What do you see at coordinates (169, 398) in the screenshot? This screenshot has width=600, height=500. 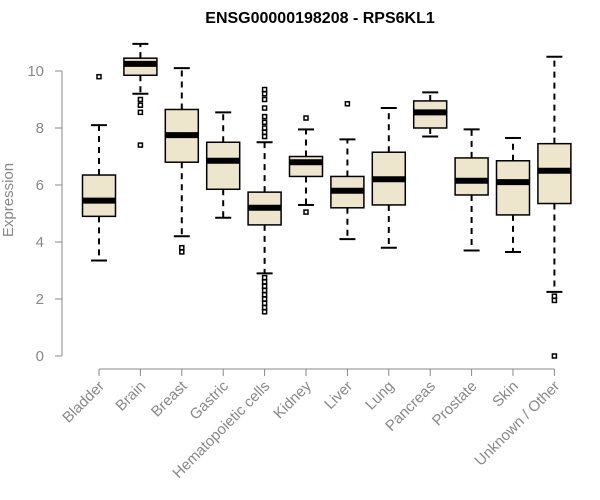 I see `x-tick-label: Breast` at bounding box center [169, 398].